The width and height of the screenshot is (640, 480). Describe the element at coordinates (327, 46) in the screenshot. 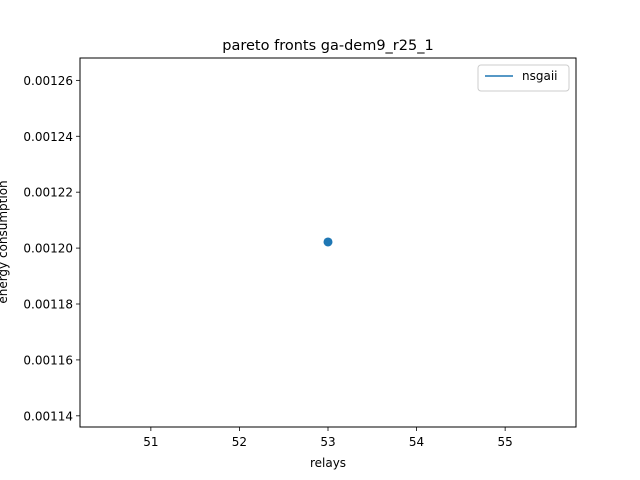

I see `chart-title: pareto fronts ga-dem9_r25_1` at that location.